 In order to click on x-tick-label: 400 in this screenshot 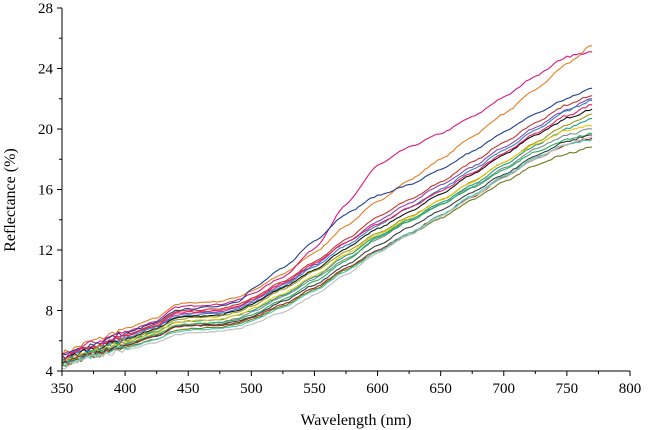, I will do `click(125, 389)`.